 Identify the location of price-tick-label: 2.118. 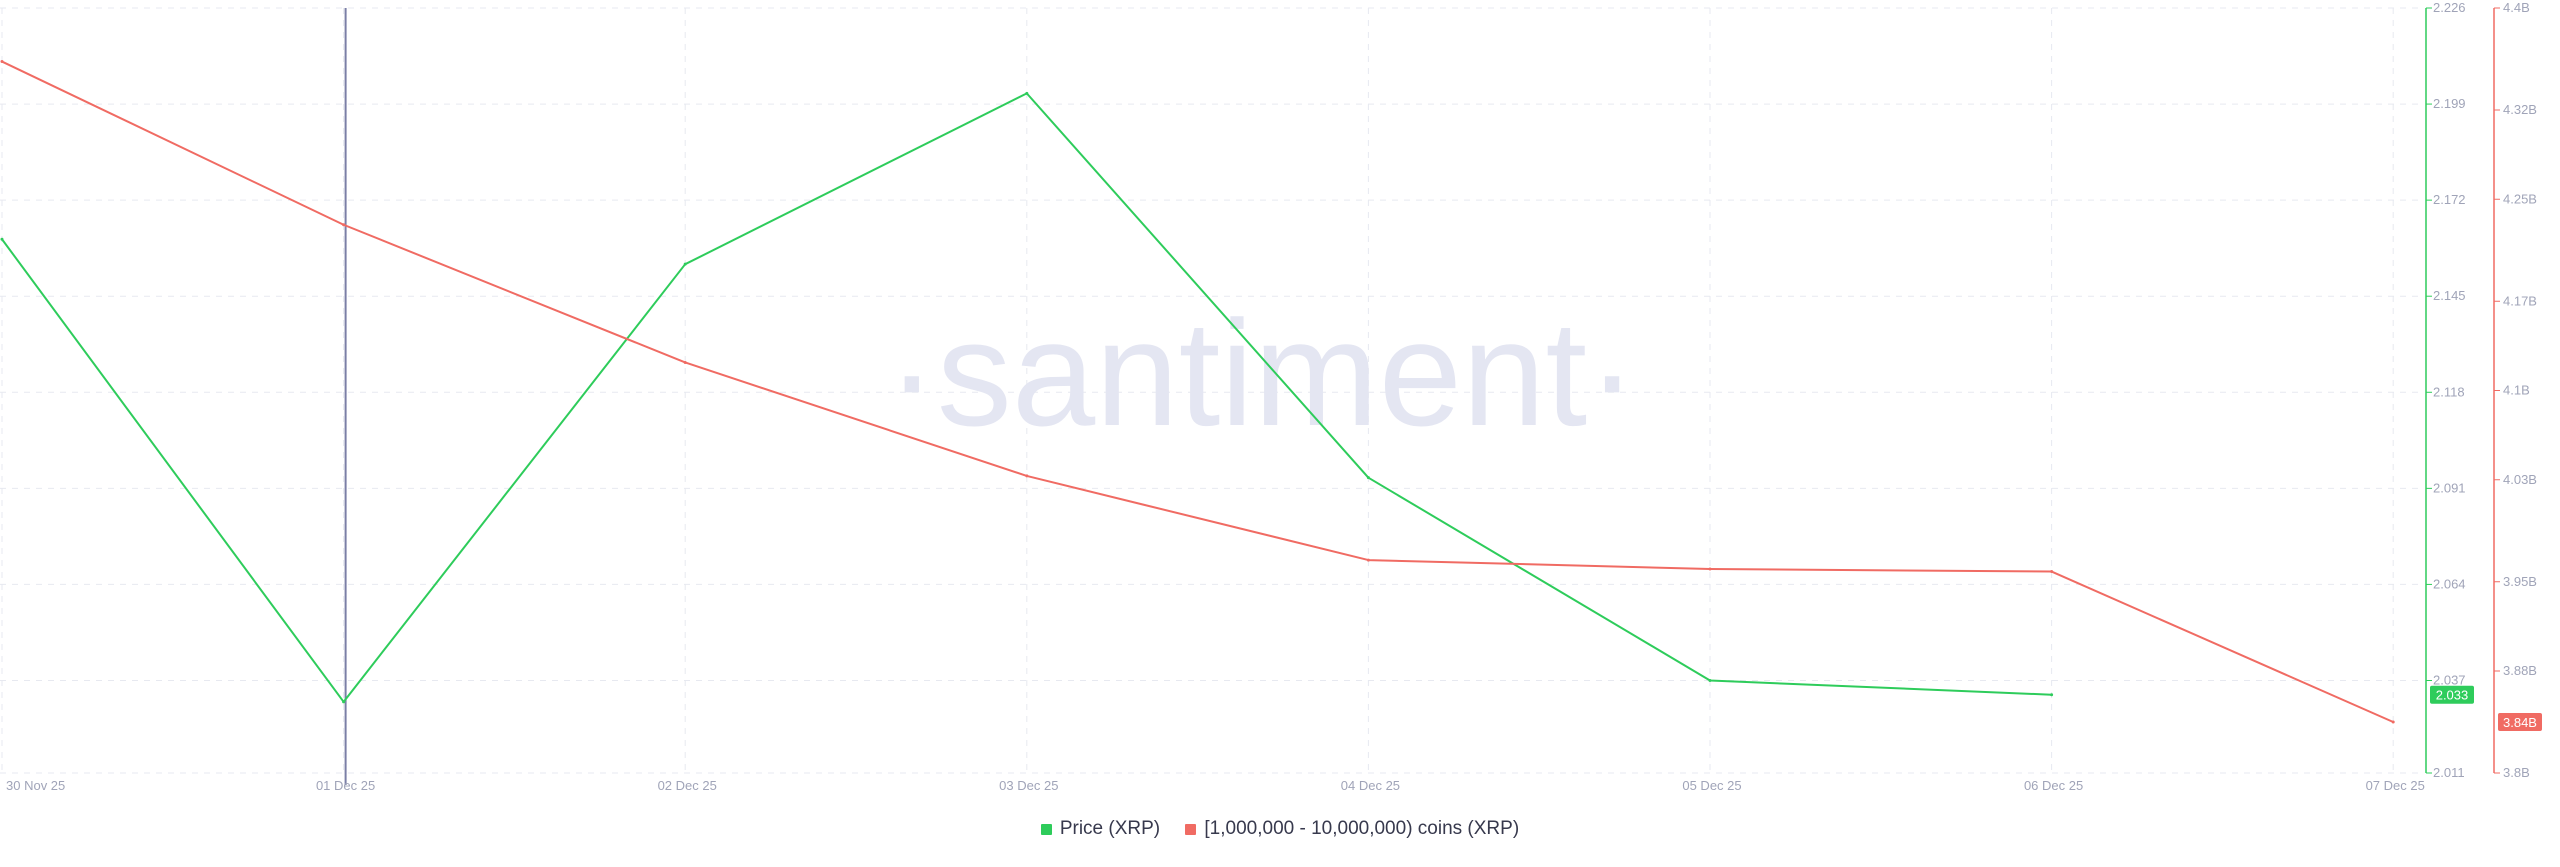
(2449, 391).